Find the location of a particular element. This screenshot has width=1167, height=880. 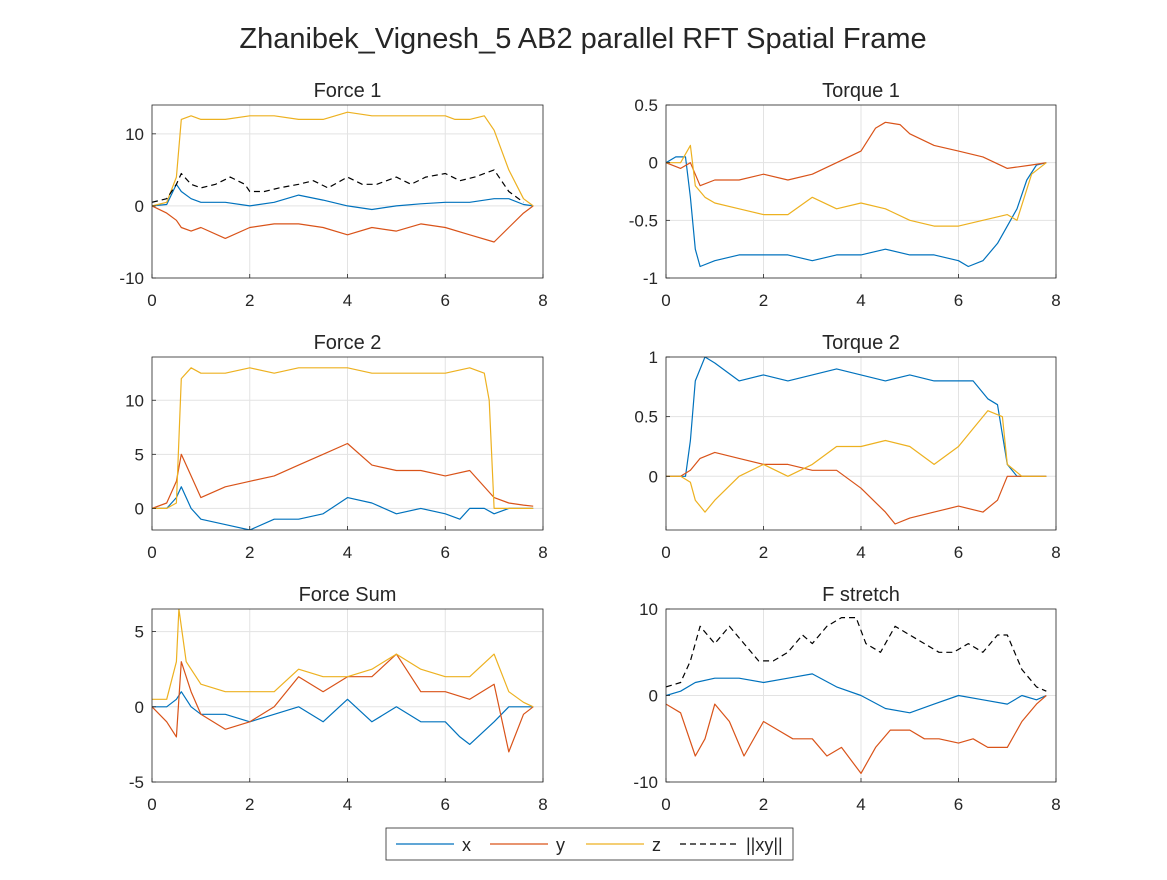

subplot-3: 0 2 4 6 8 0 5 10 Force 2 is located at coordinates (336, 447).